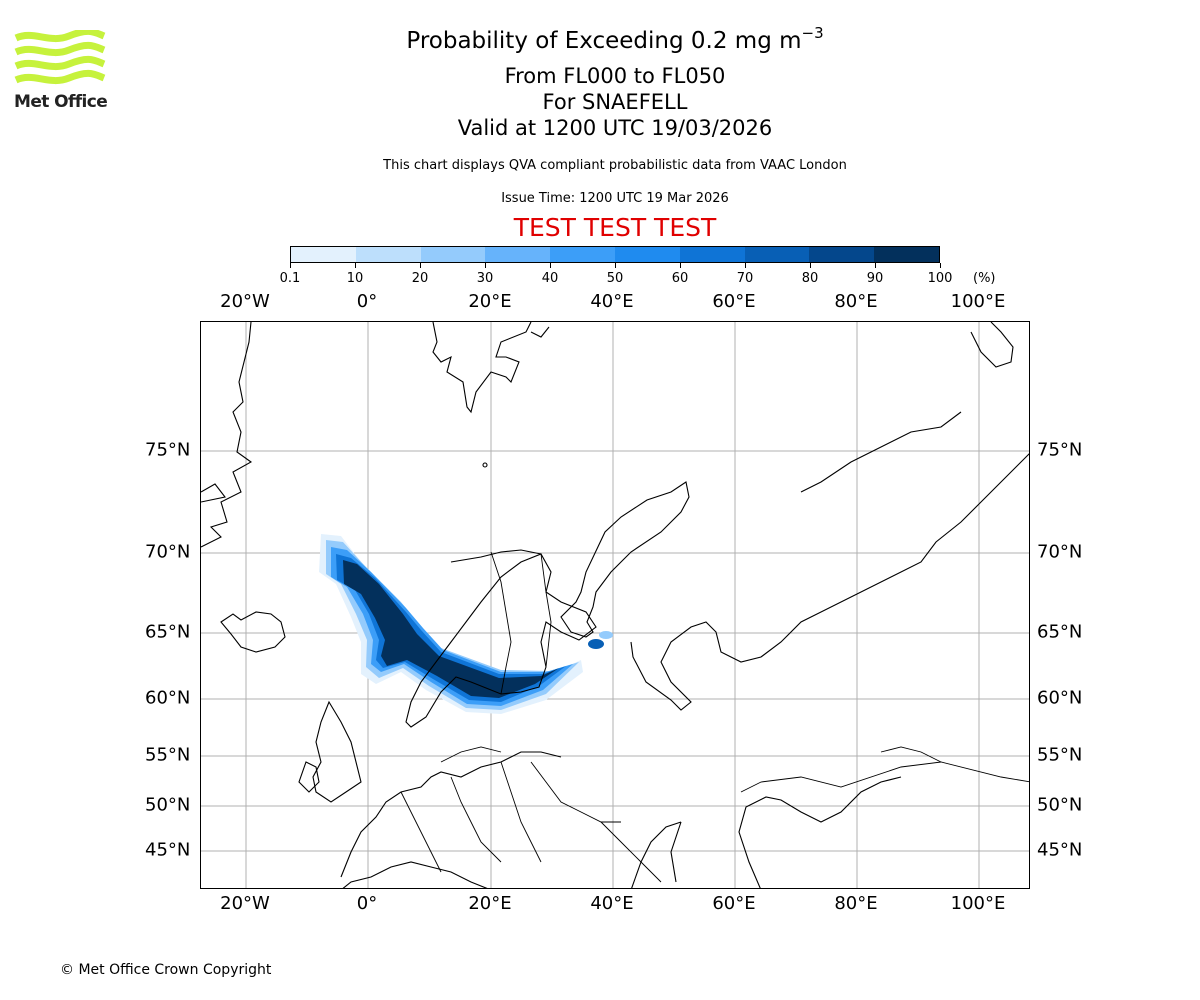 This screenshot has width=1200, height=1000. What do you see at coordinates (810, 278) in the screenshot?
I see `colorbar-tick-label: 80` at bounding box center [810, 278].